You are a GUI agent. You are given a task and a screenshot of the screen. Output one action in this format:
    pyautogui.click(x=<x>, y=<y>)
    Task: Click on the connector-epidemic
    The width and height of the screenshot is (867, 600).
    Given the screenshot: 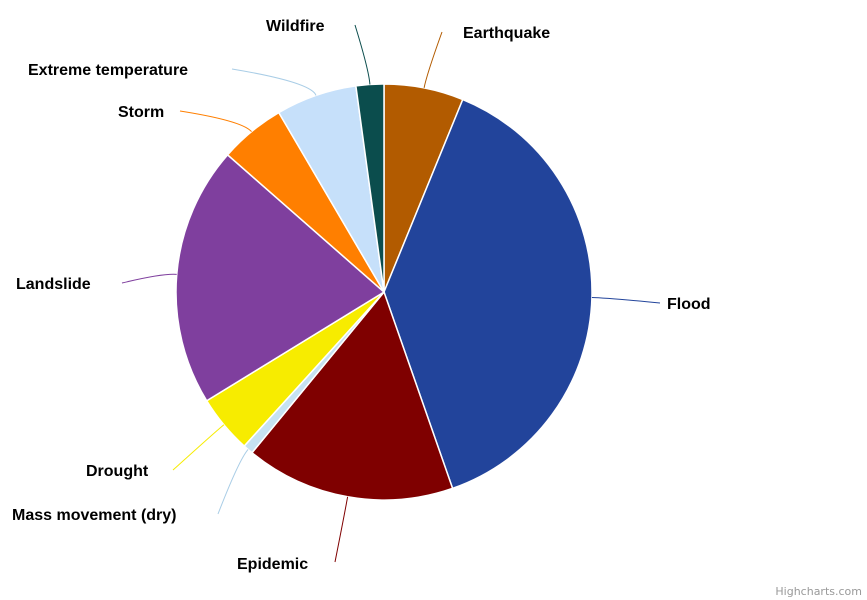 What is the action you would take?
    pyautogui.click(x=341, y=529)
    